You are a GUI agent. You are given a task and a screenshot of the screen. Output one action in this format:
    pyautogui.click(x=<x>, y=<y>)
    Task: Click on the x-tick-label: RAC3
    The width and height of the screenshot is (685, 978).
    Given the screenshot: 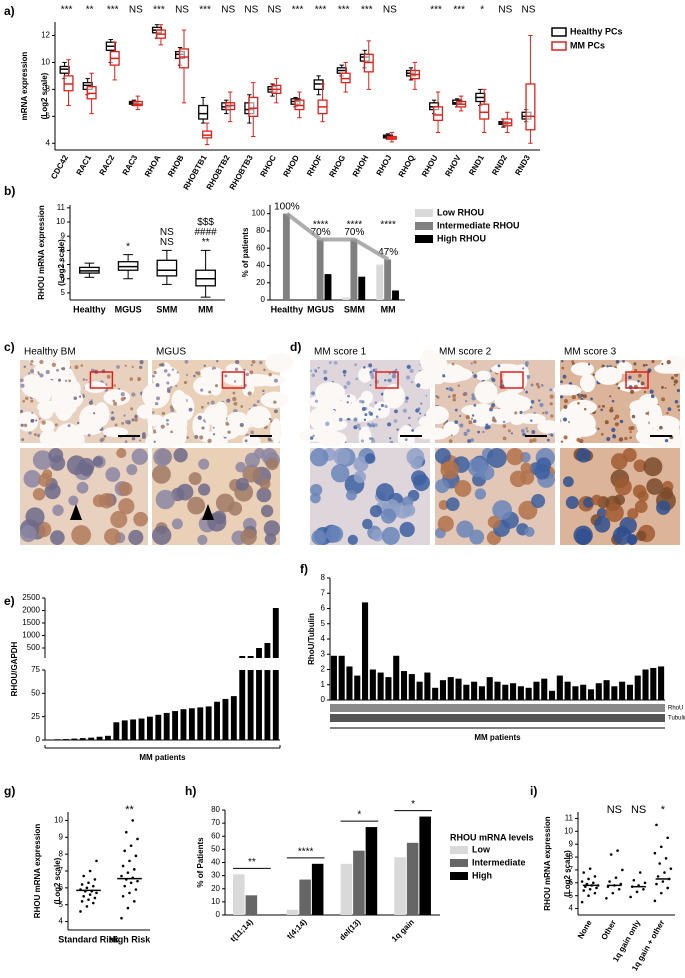 What is the action you would take?
    pyautogui.click(x=130, y=165)
    